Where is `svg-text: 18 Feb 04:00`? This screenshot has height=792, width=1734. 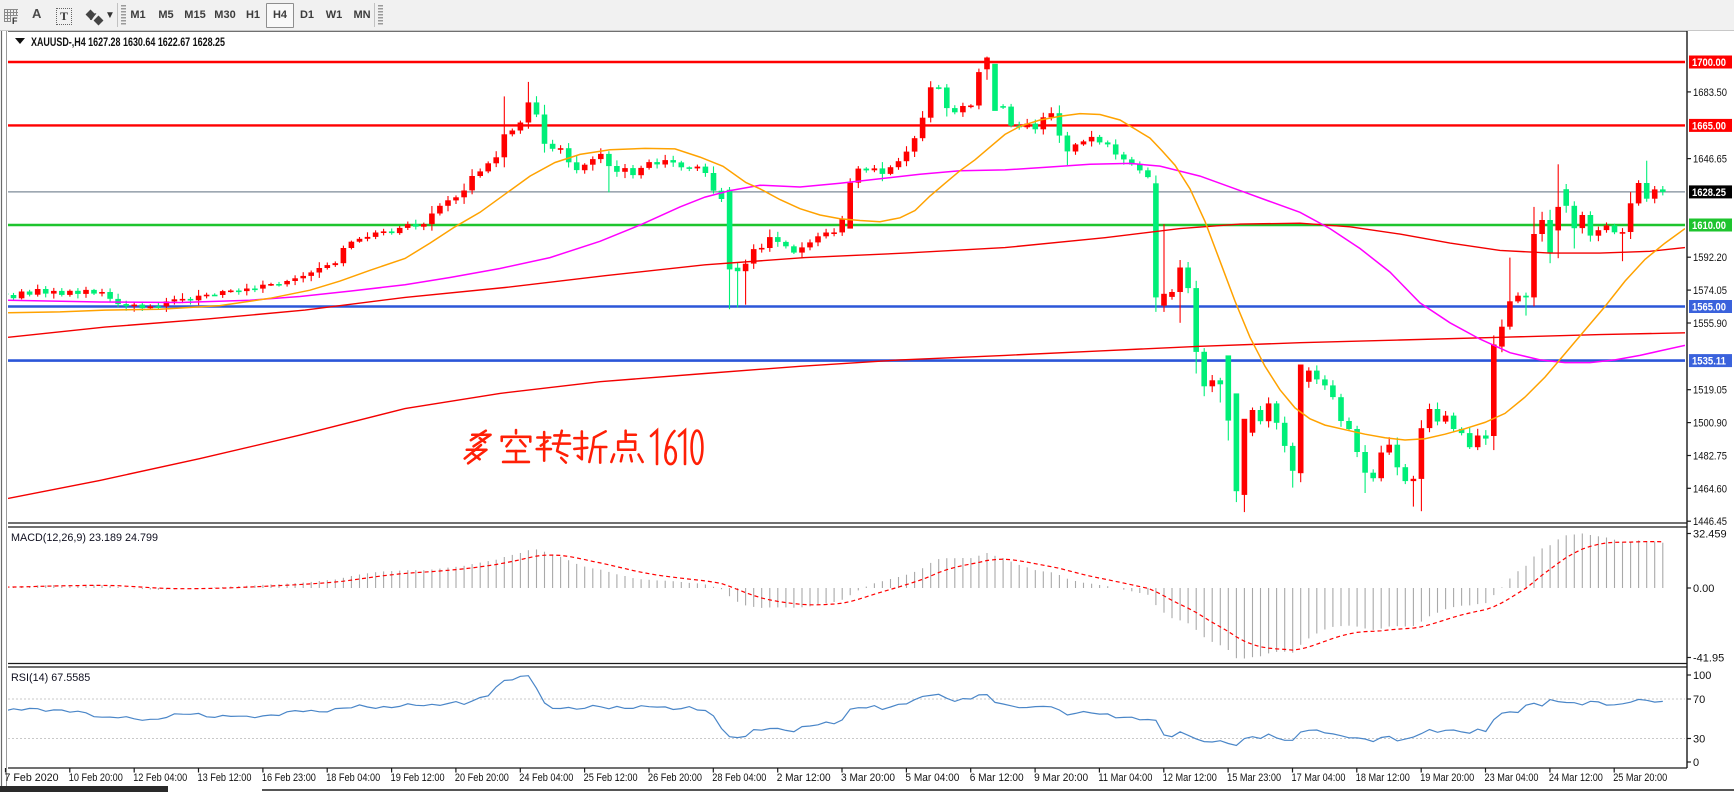
svg-text: 18 Feb 04:00 is located at coordinates (353, 778).